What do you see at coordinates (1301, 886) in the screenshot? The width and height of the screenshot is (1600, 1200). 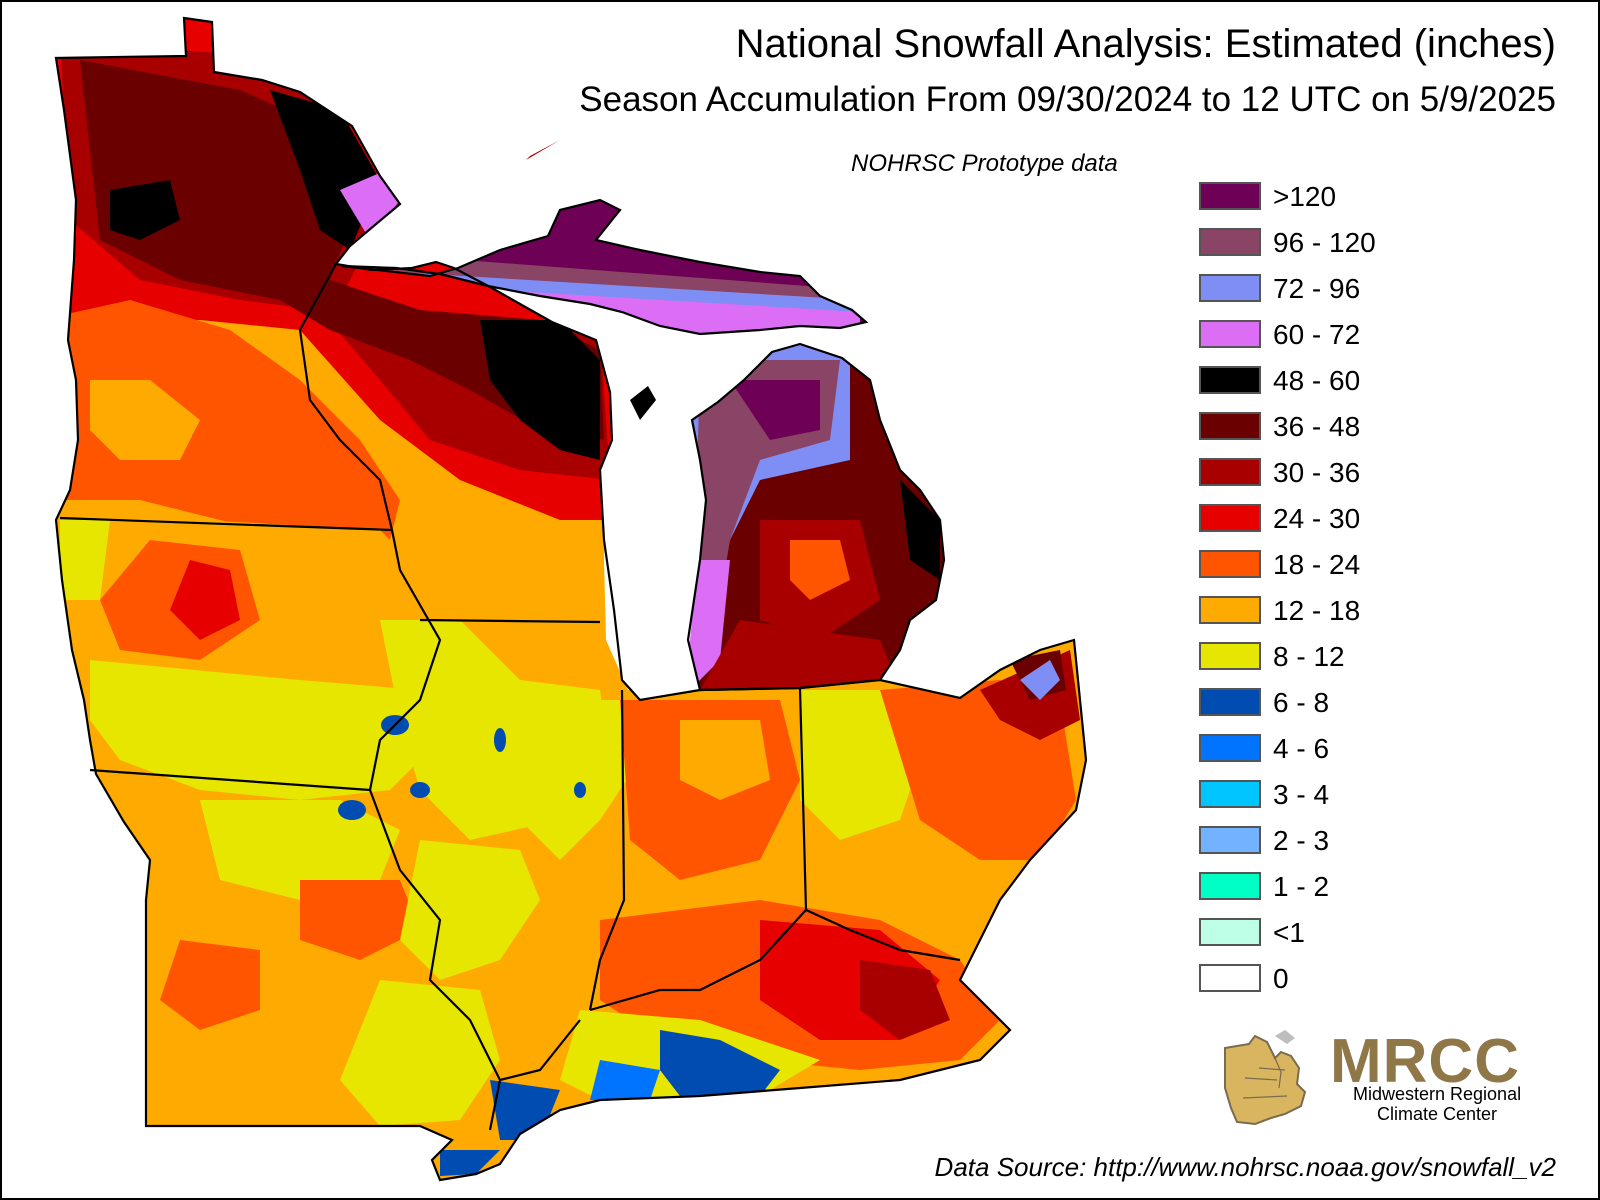 I see `legend-label: 1 - 2` at bounding box center [1301, 886].